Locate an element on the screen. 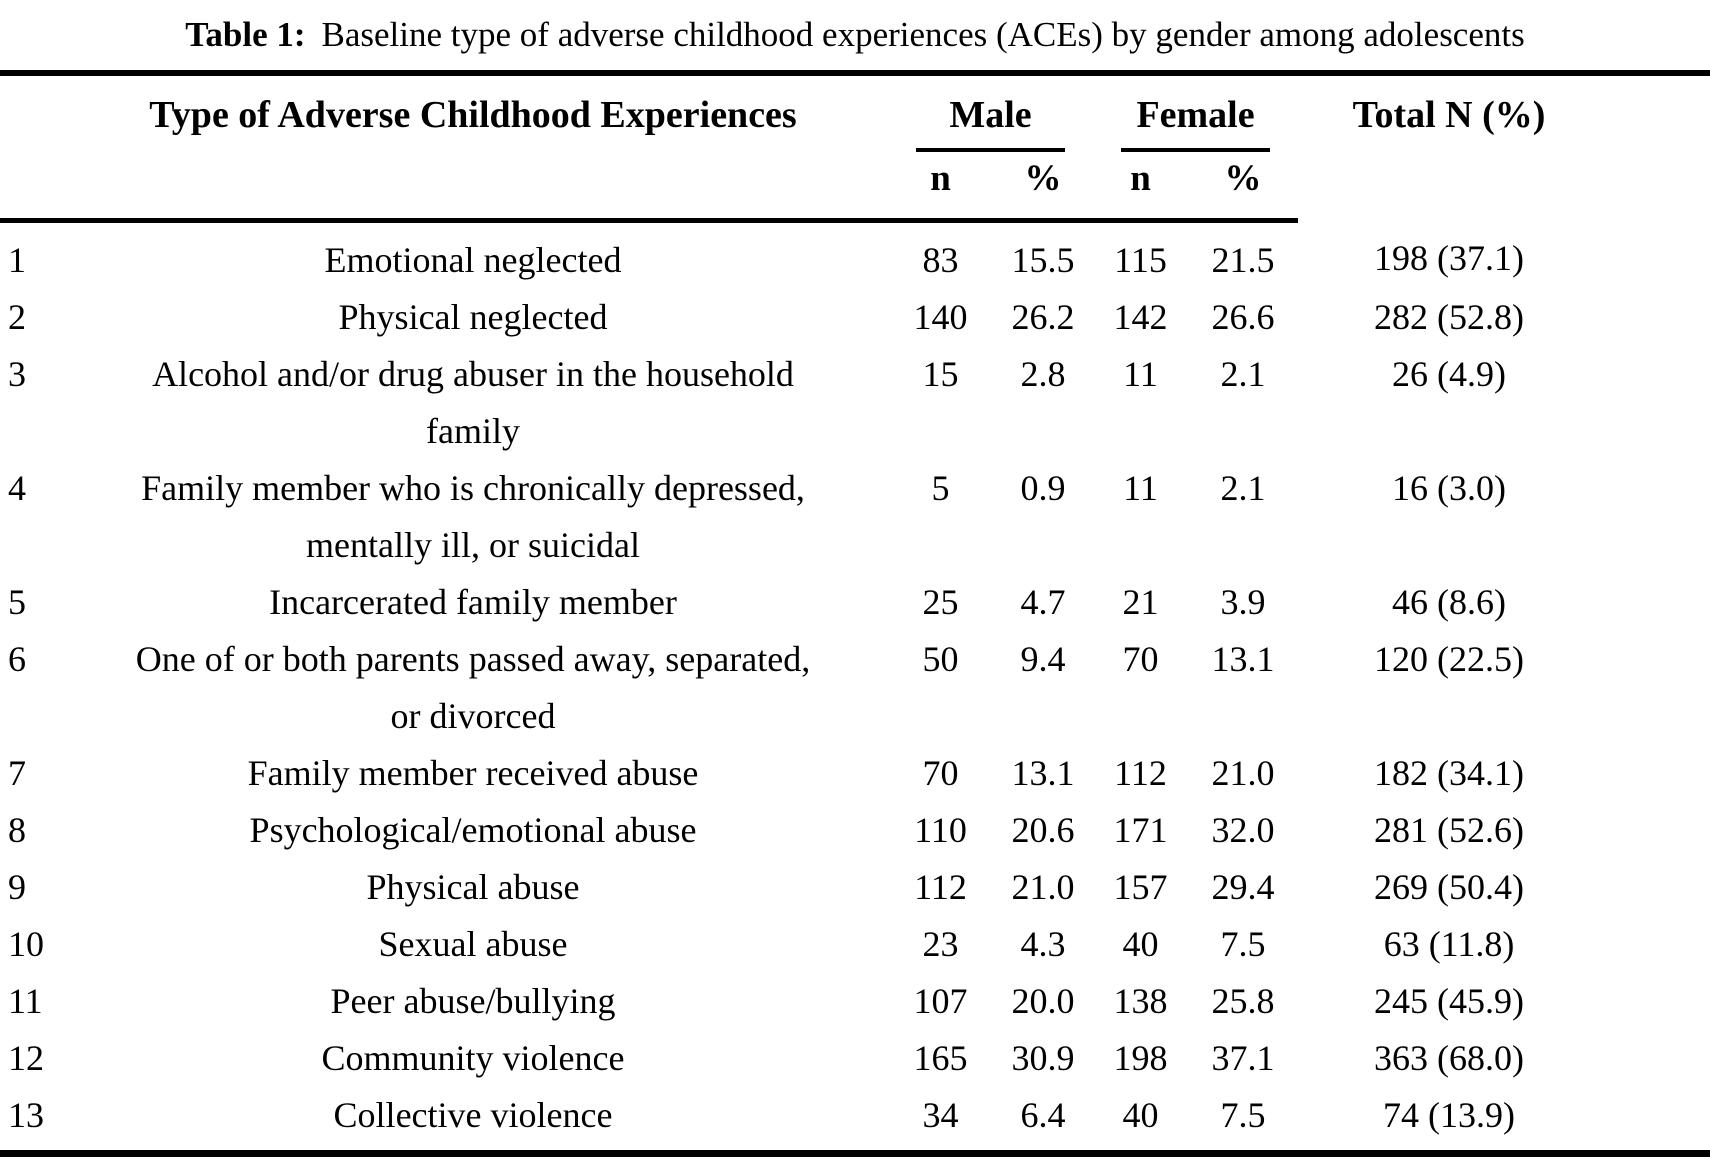 This screenshot has width=1710, height=1176. row-number-cell: 1 is located at coordinates (17, 260).